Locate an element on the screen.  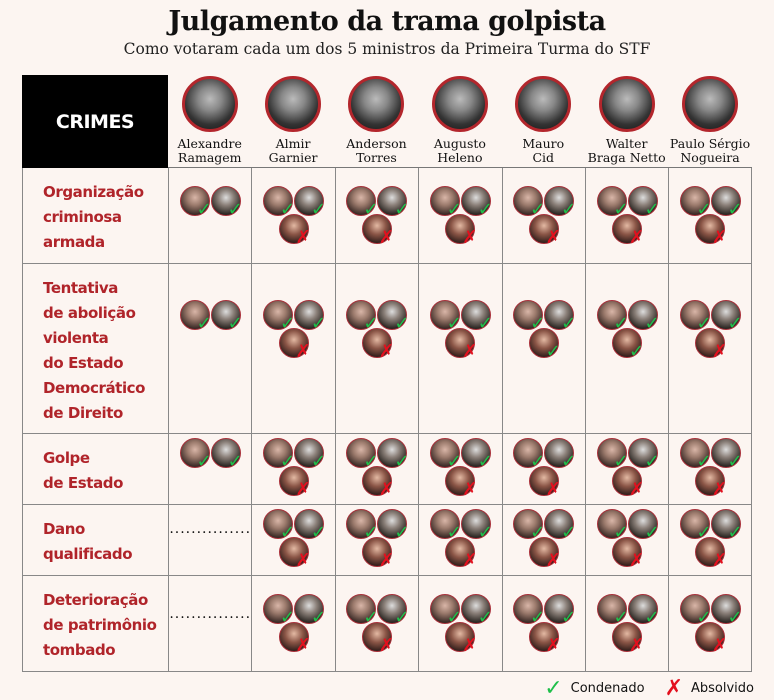
legend-condenado: Condenado is located at coordinates (607, 688).